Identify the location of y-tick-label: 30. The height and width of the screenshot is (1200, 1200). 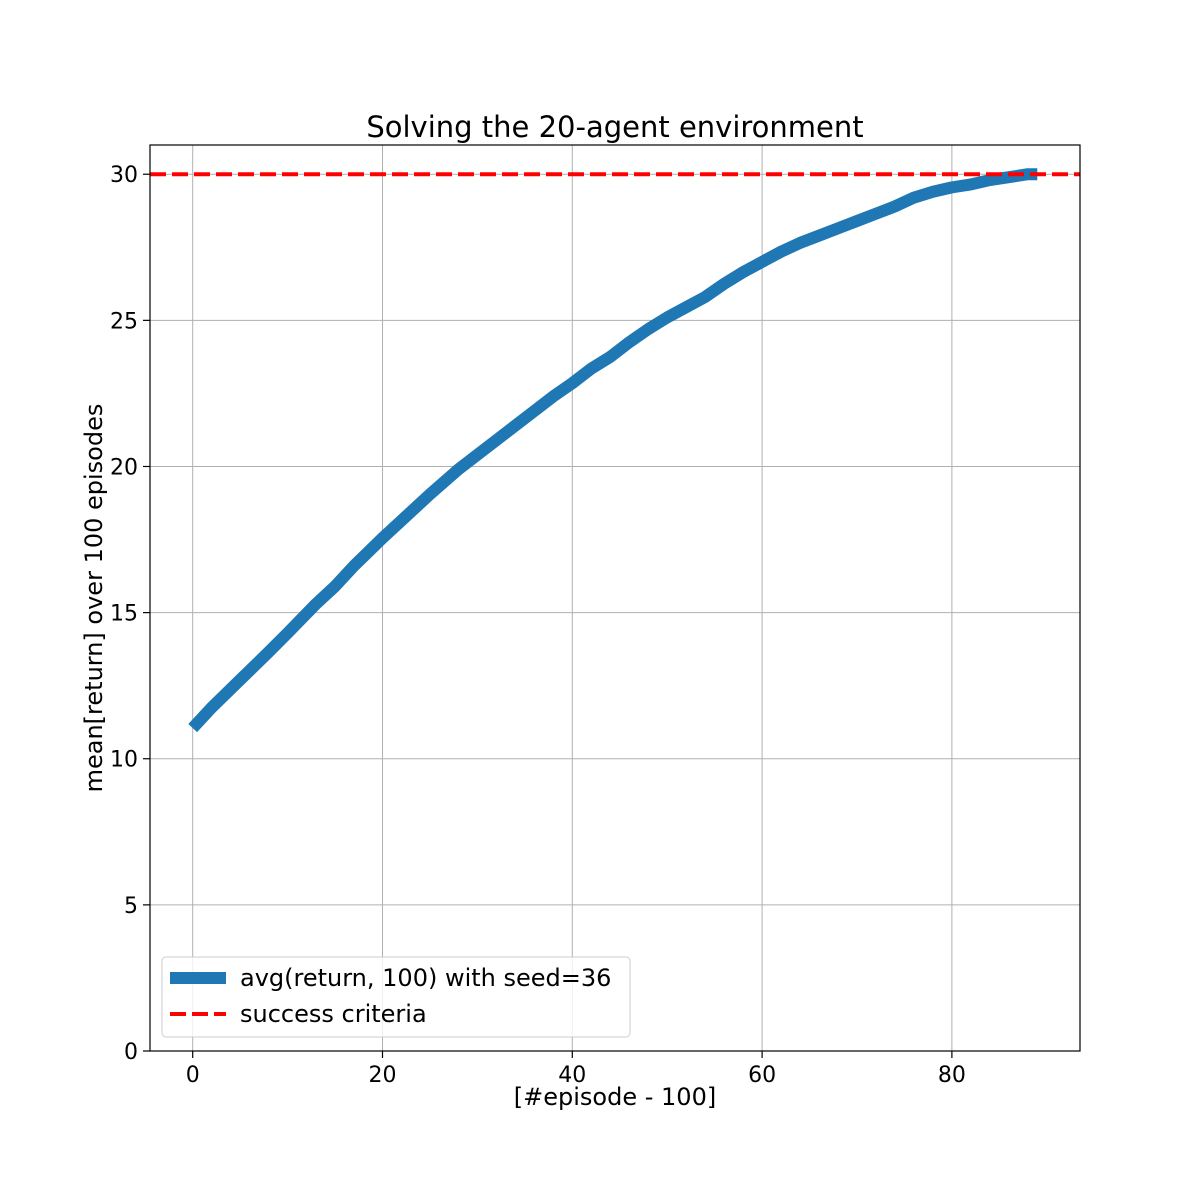
(124, 175).